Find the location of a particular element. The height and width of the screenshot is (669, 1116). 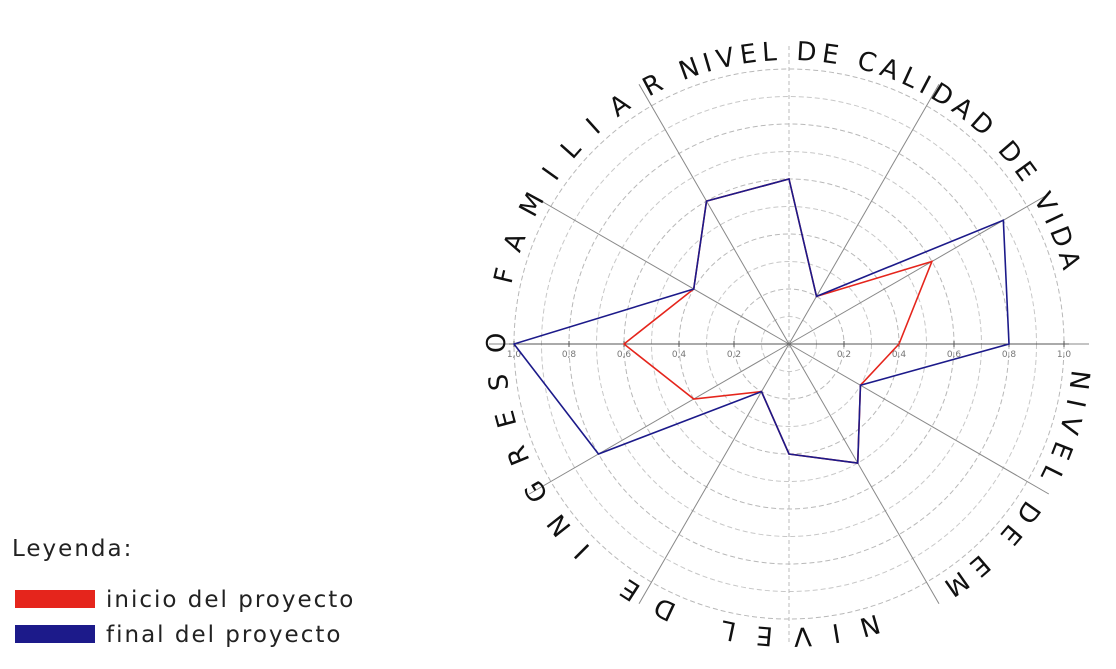

legend-label: final del proyecto is located at coordinates (224, 635).